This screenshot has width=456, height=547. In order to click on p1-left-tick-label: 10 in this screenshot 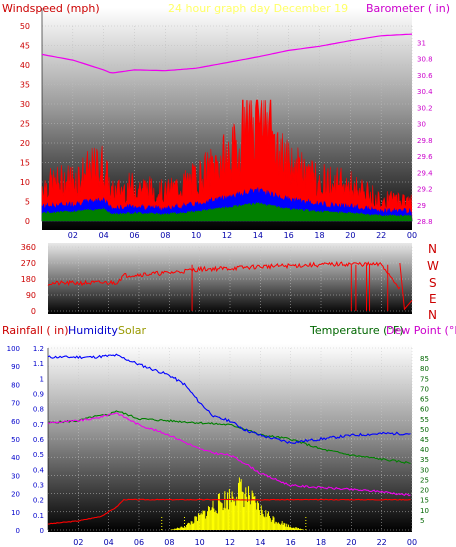, I will do `click(25, 182)`.